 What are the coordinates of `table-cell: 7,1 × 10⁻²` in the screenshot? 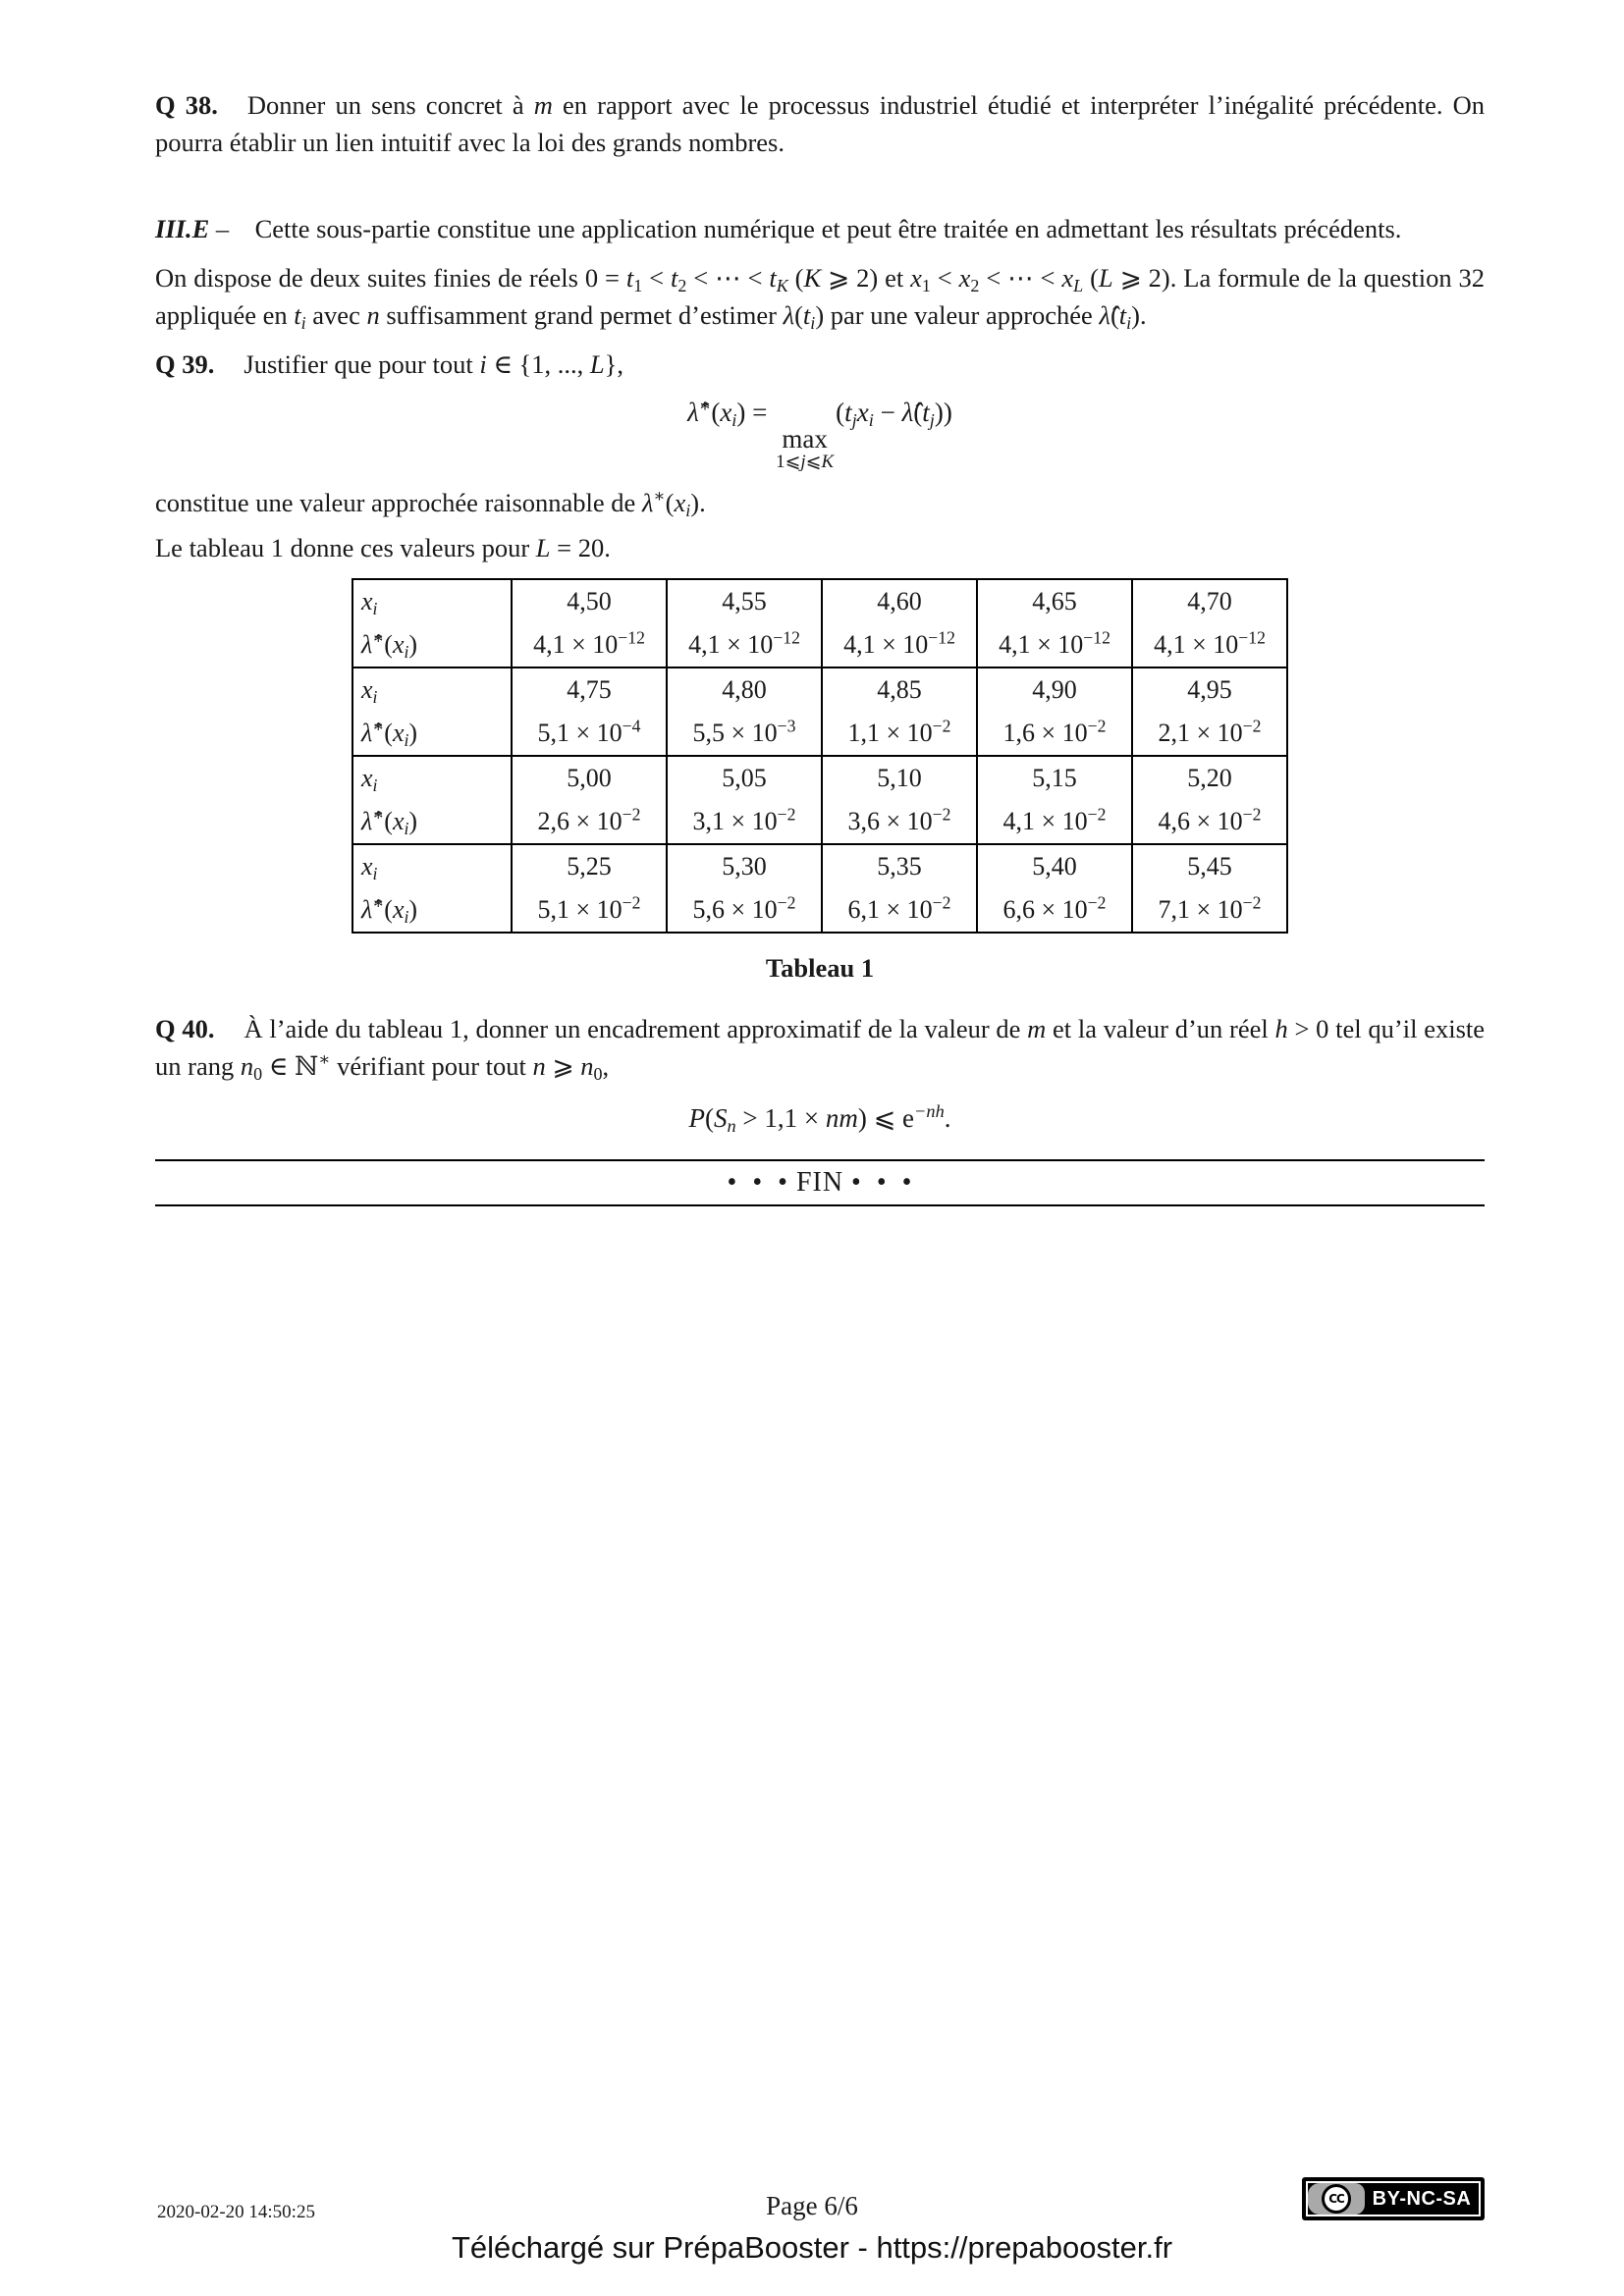 It's located at (1209, 911).